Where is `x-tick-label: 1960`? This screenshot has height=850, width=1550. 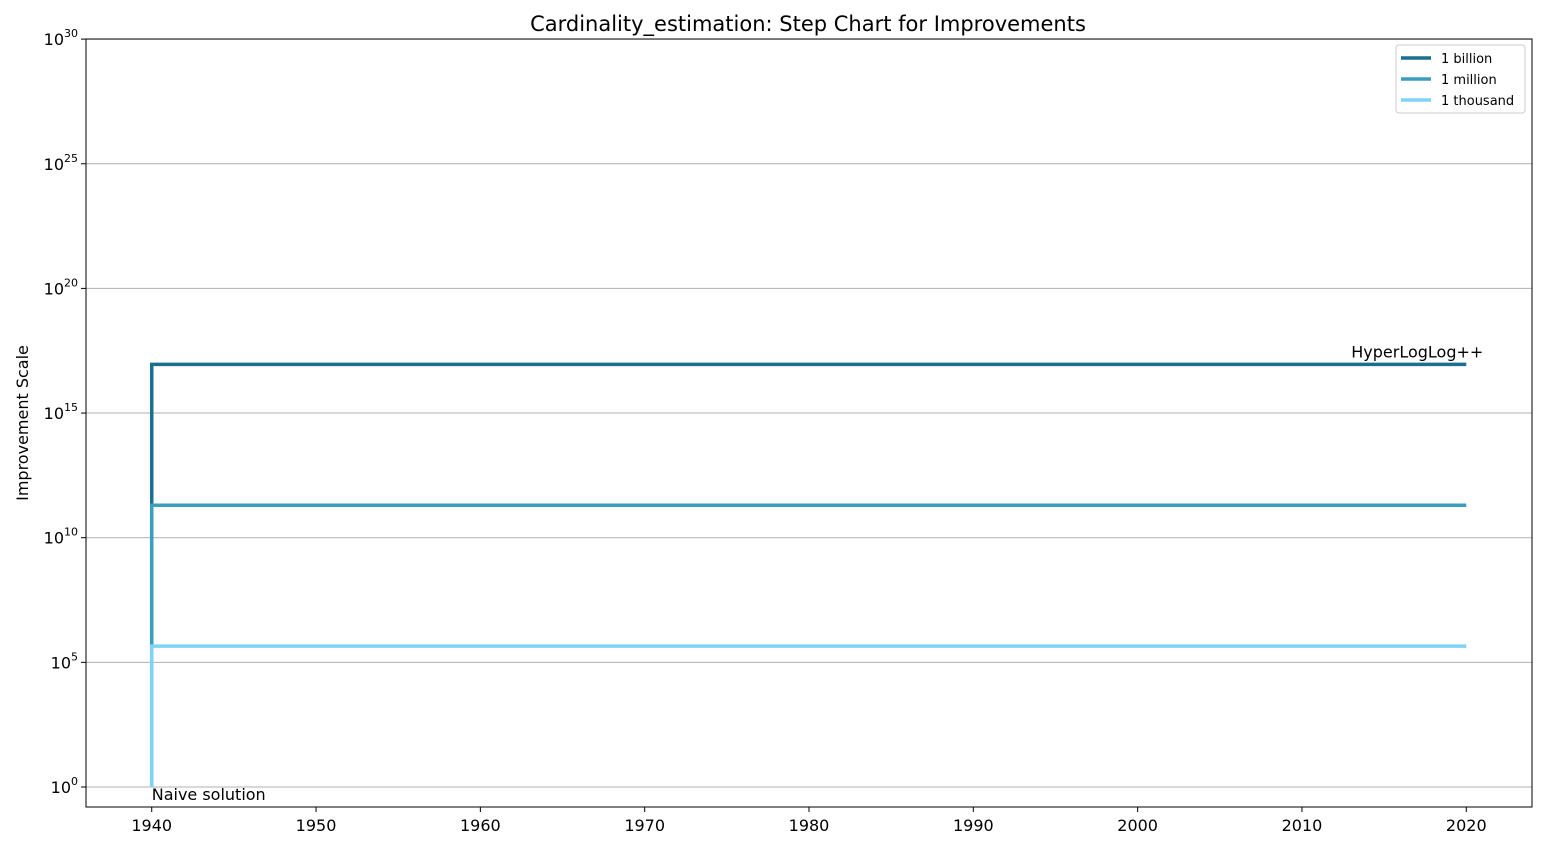
x-tick-label: 1960 is located at coordinates (480, 825).